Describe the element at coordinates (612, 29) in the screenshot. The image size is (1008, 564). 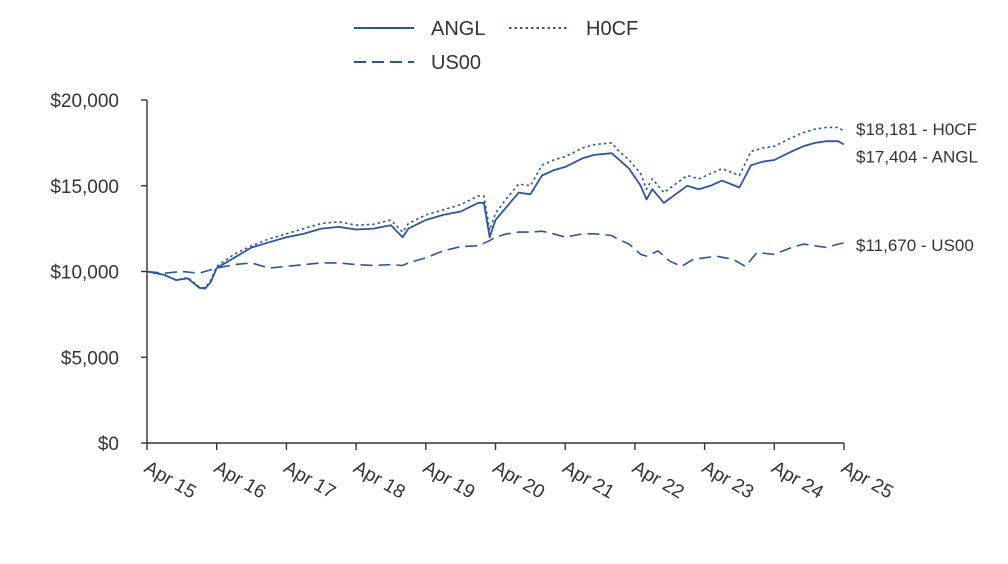
I see `legend-label: H0CF` at that location.